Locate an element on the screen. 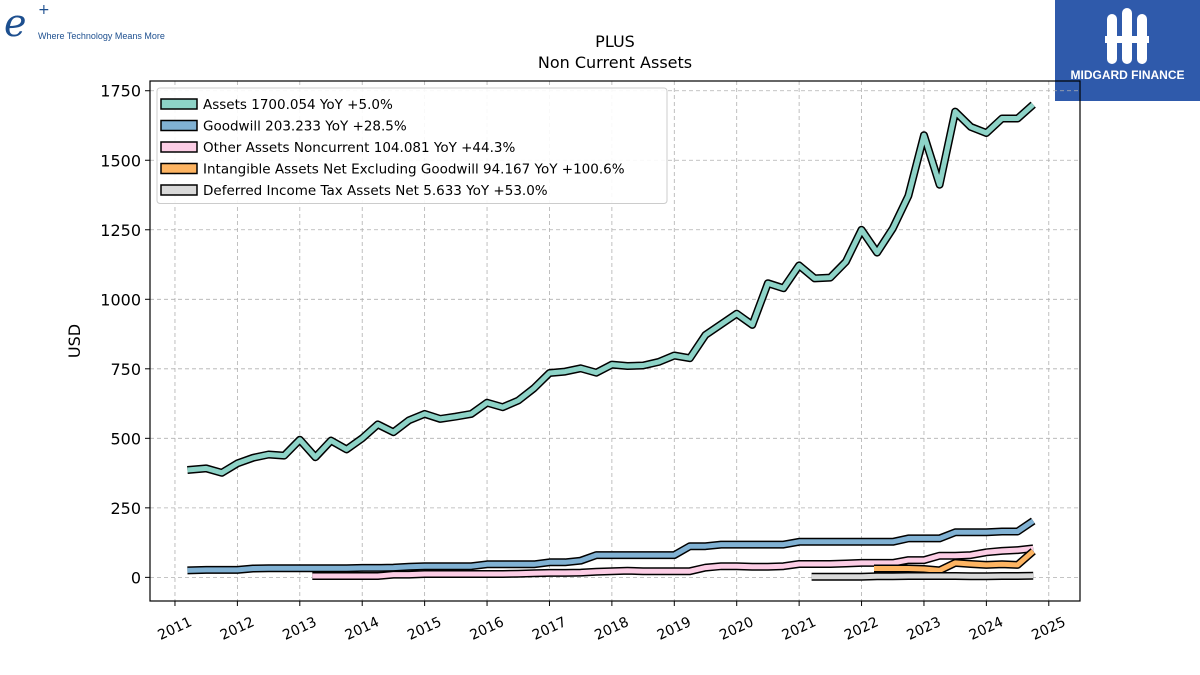 This screenshot has width=1200, height=675. x-tick-label: 2019 is located at coordinates (674, 629).